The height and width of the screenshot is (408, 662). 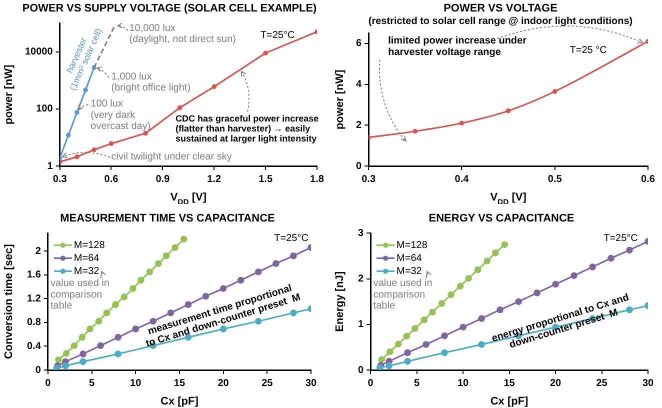 I want to click on x-tick-label: 1.8, so click(x=317, y=179).